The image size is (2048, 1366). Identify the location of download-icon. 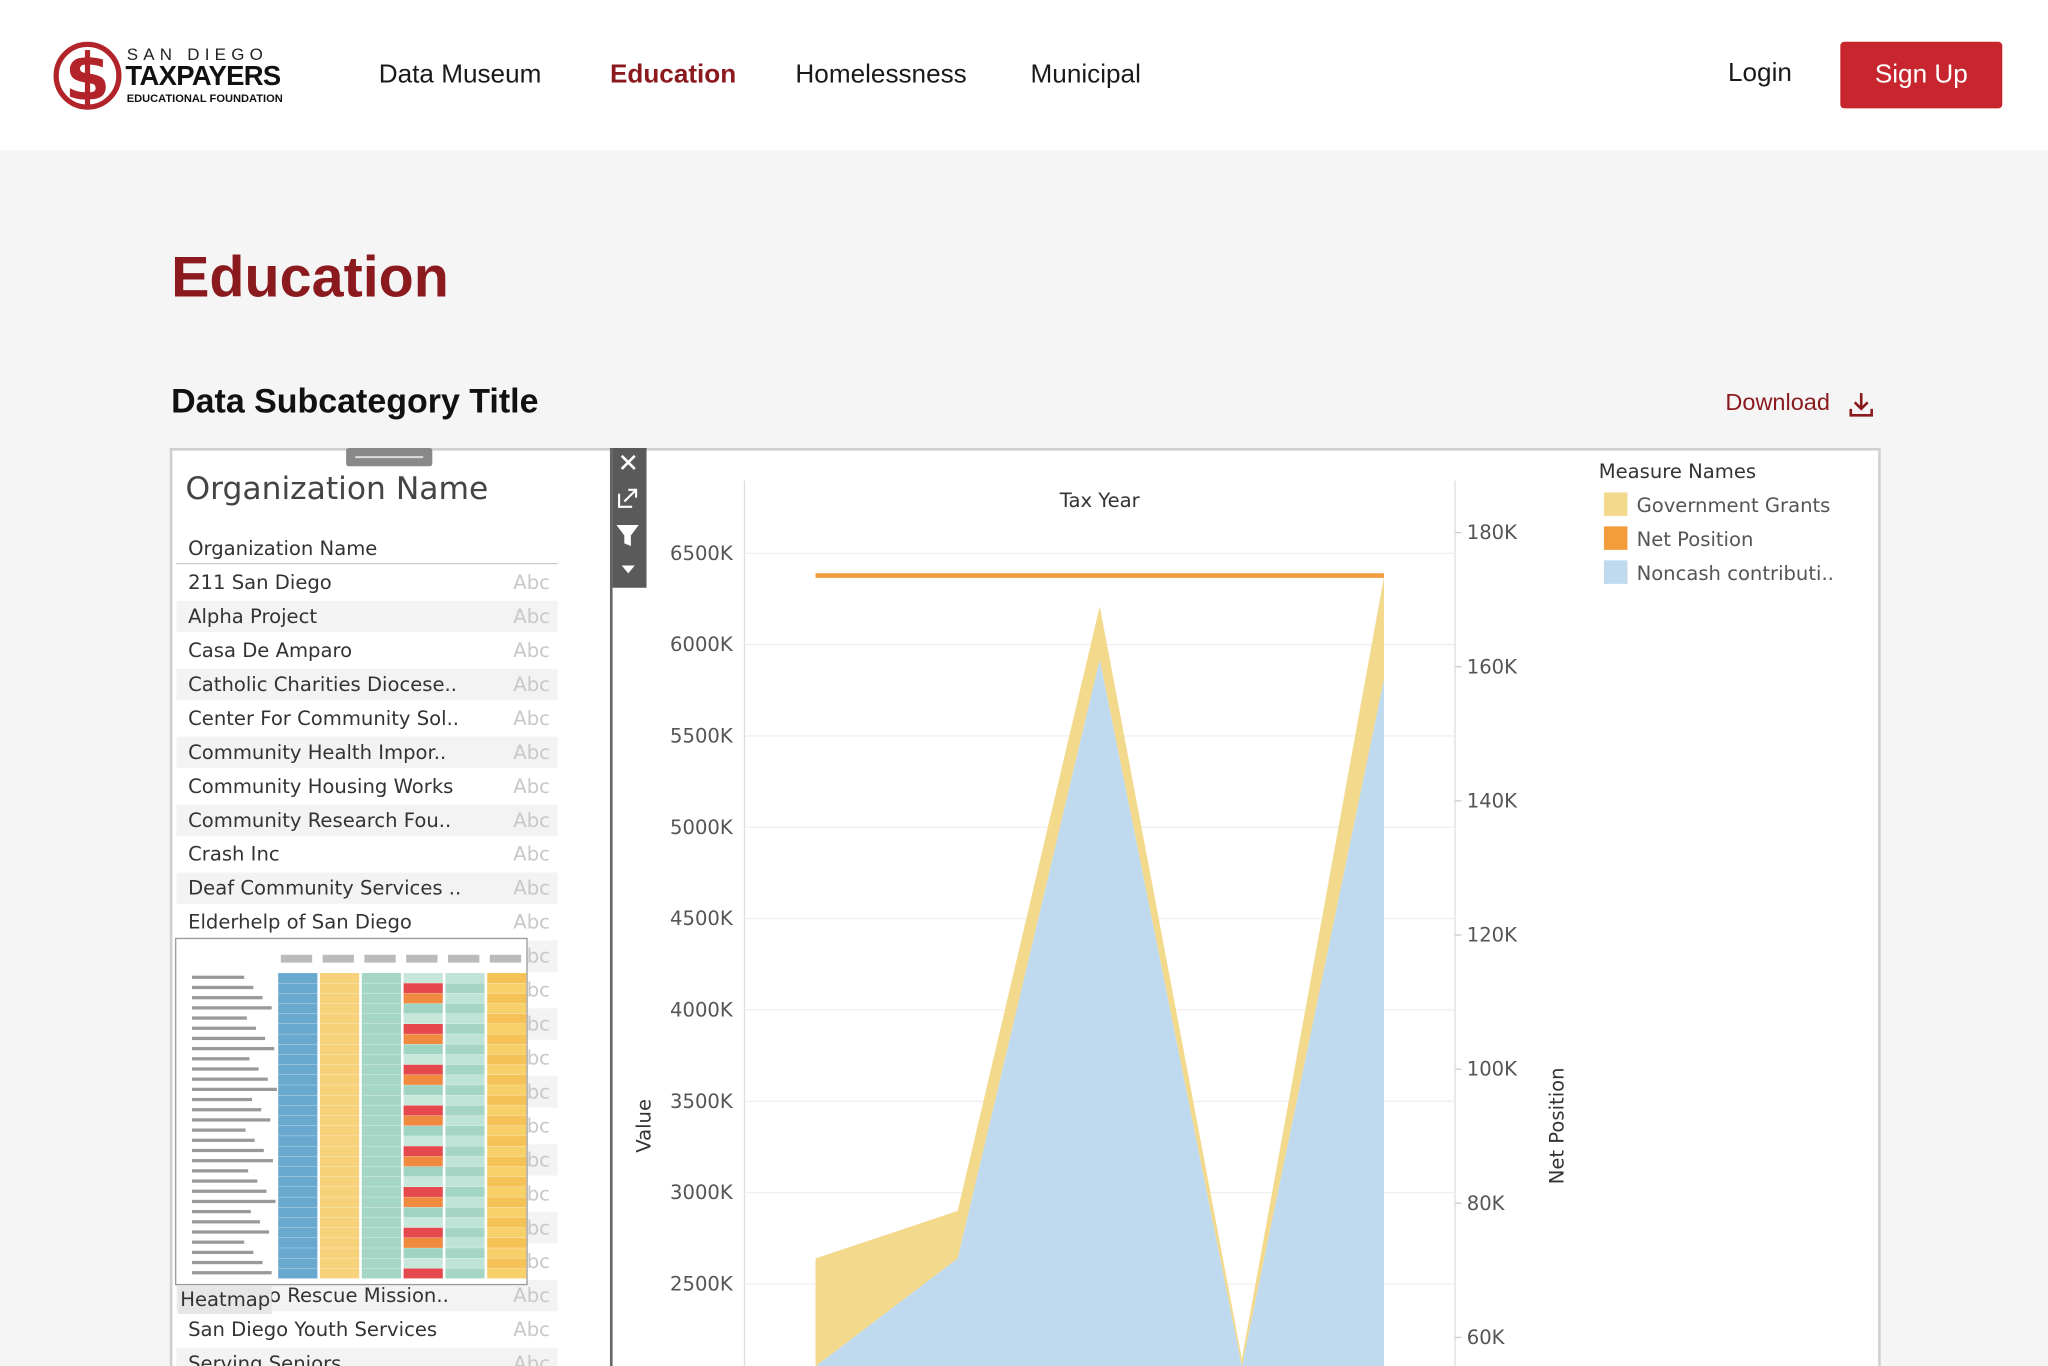
(1861, 405).